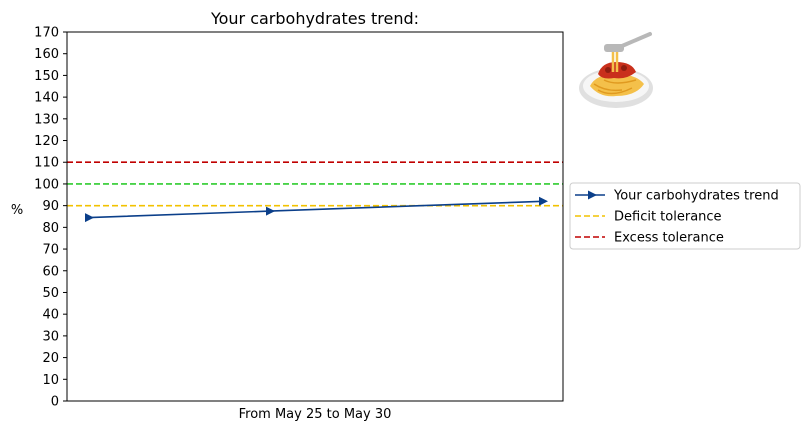 The height and width of the screenshot is (431, 810). What do you see at coordinates (314, 18) in the screenshot?
I see `chart-title: Your carbohydrates trend:` at bounding box center [314, 18].